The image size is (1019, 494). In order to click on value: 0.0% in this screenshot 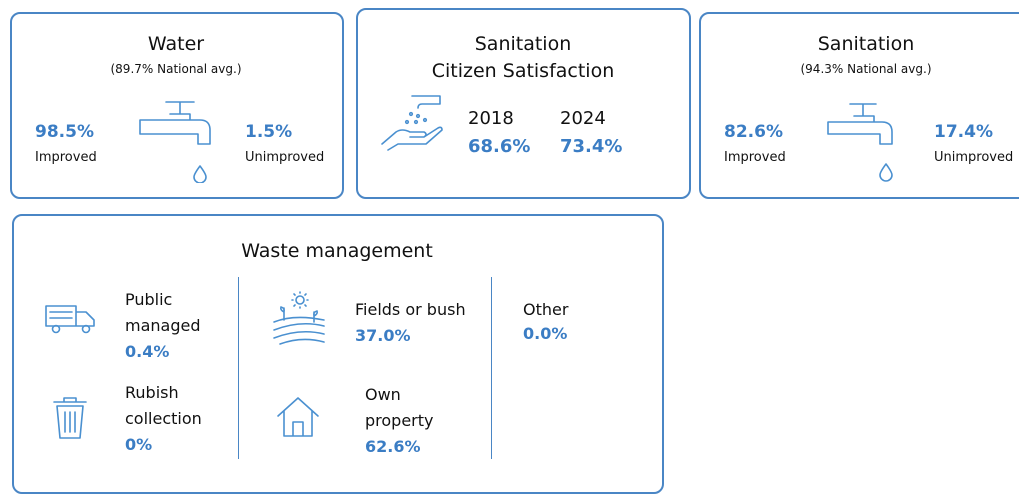, I will do `click(545, 333)`.